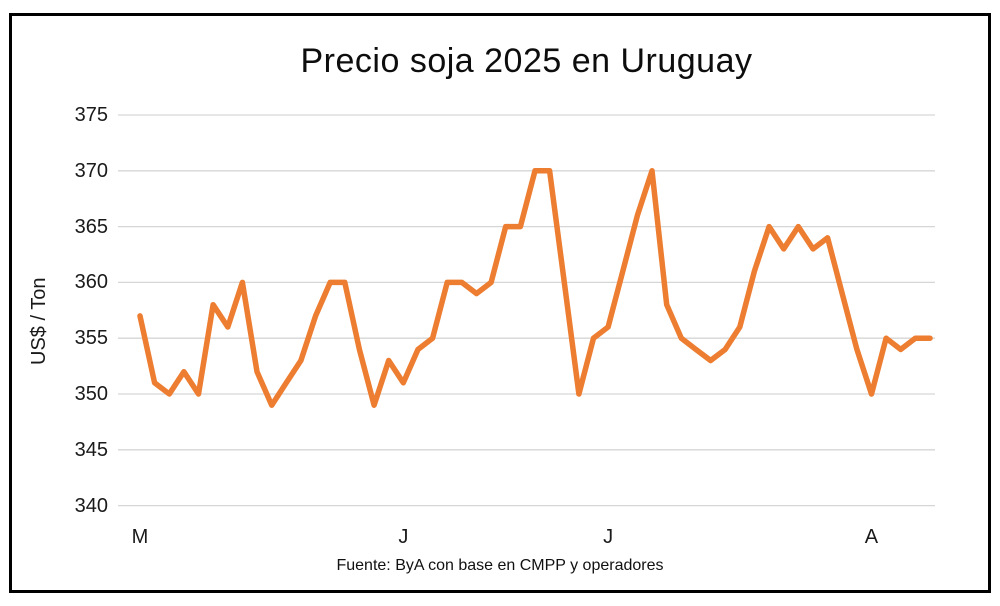  Describe the element at coordinates (91, 282) in the screenshot. I see `y-tick-label: 360` at that location.